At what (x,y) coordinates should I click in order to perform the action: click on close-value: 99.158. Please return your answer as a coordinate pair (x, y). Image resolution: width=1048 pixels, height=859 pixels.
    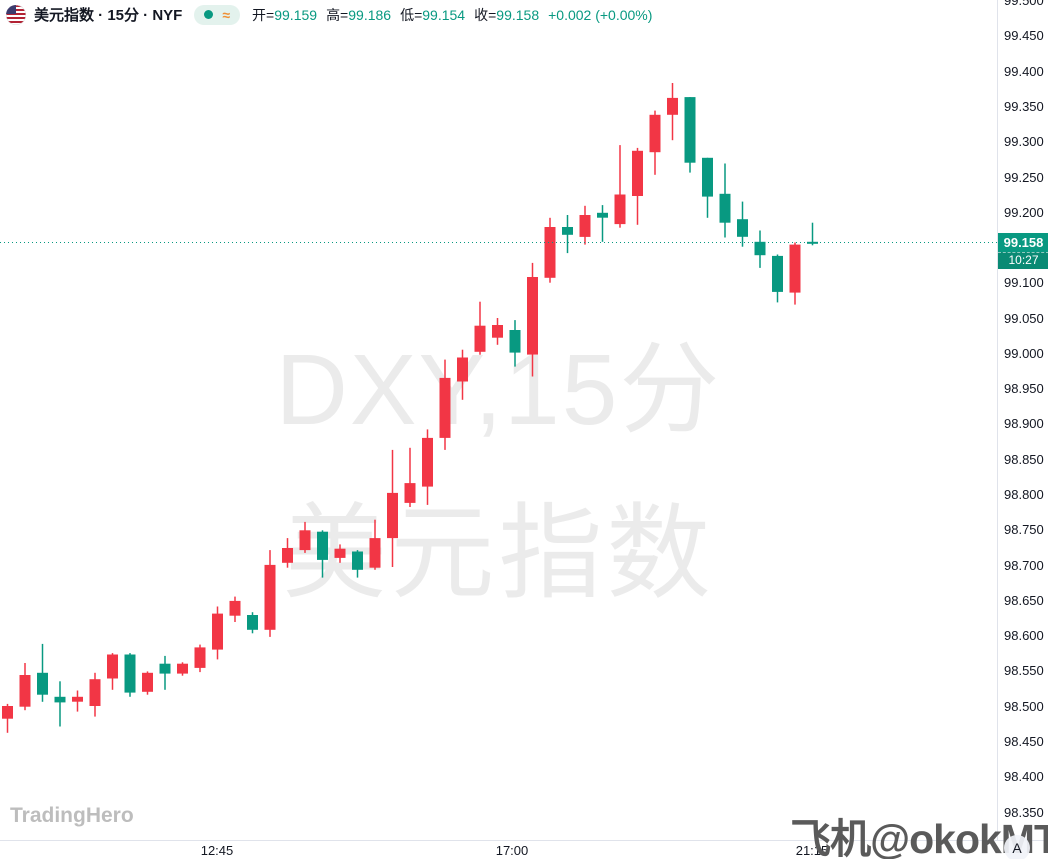
    Looking at the image, I should click on (518, 14).